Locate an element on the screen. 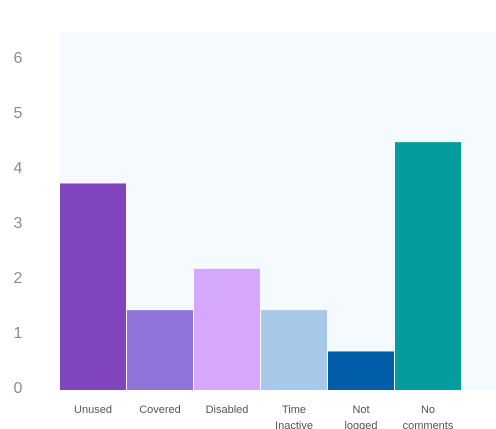  x-tick-label: Covered is located at coordinates (160, 410).